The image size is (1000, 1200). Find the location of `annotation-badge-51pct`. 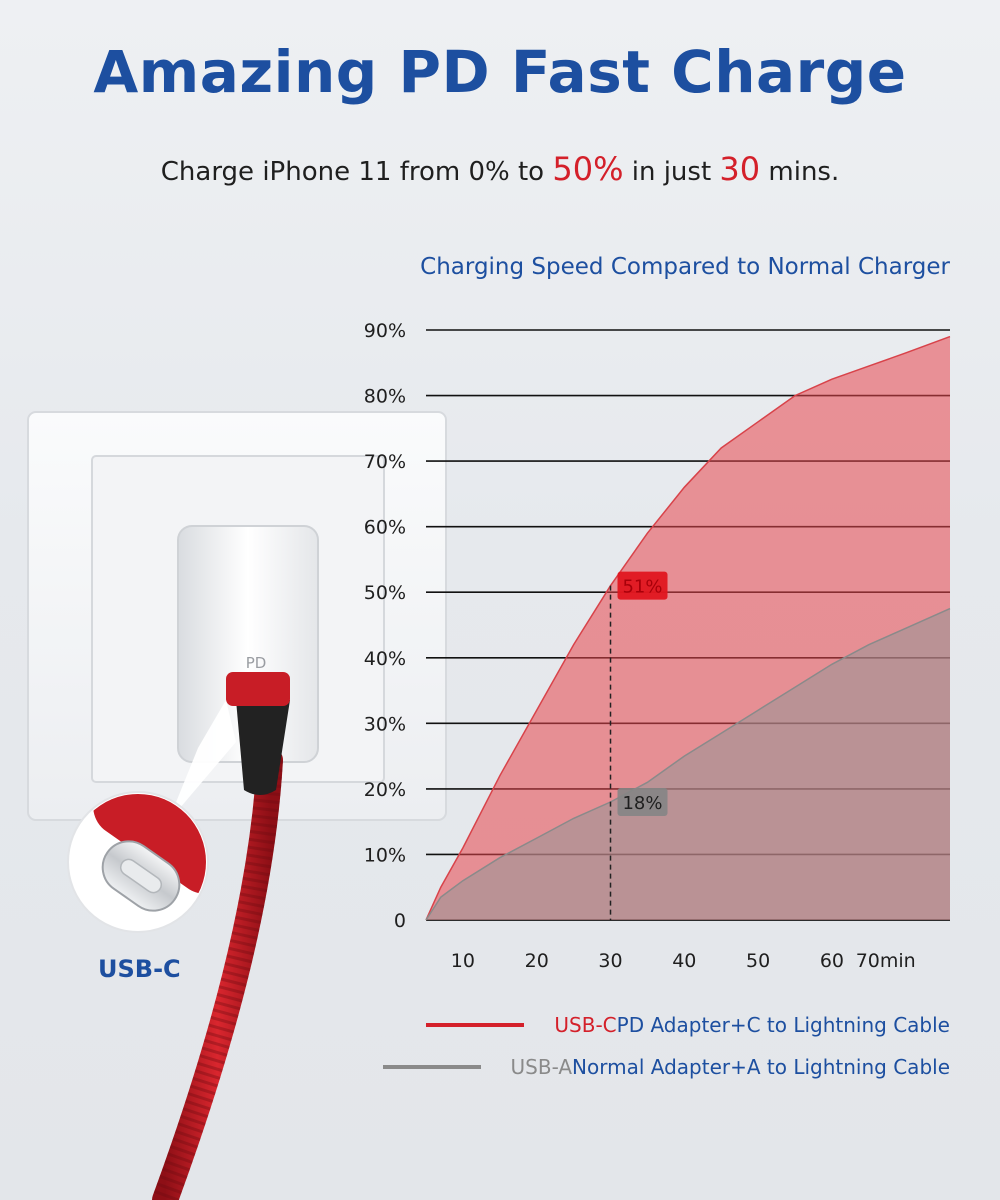

annotation-badge-51pct is located at coordinates (642, 585).